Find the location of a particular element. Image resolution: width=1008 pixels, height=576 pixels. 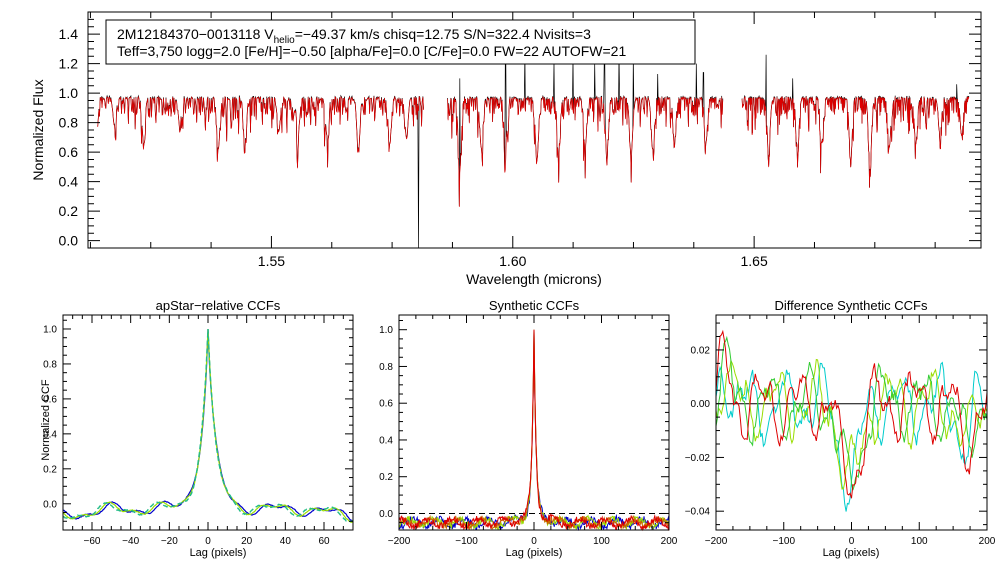

apstar-ccf-x-tick-label: 40 is located at coordinates (286, 541).